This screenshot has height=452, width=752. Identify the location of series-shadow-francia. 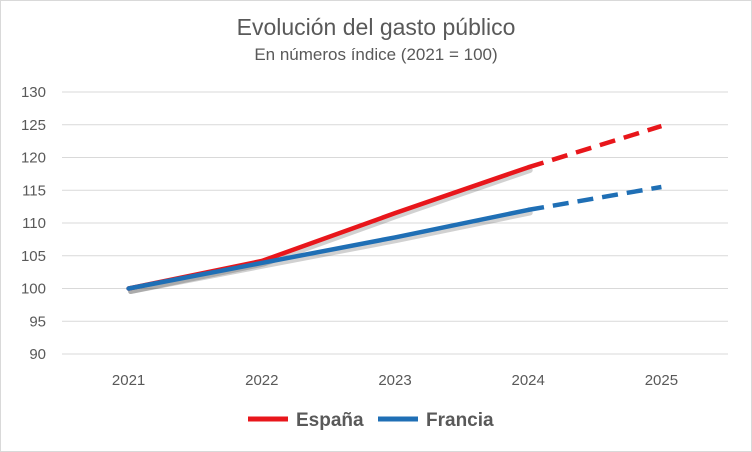
(330, 252).